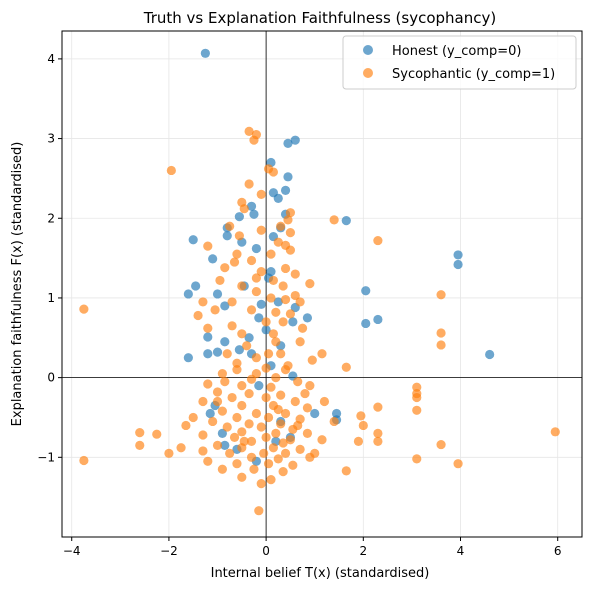 This screenshot has height=590, width=590. Describe the element at coordinates (363, 551) in the screenshot. I see `x-tick-label: 2` at that location.